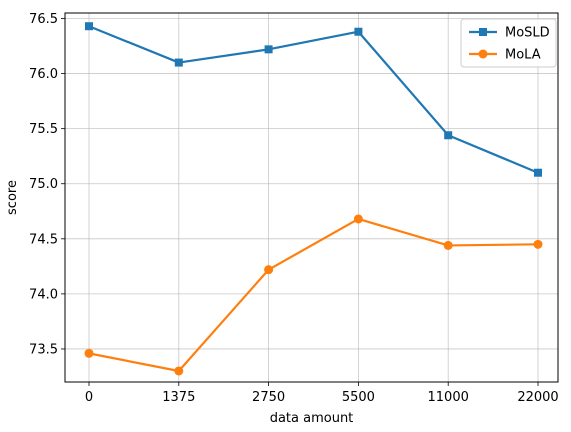  What do you see at coordinates (523, 55) in the screenshot?
I see `legend-label: MoLA` at bounding box center [523, 55].